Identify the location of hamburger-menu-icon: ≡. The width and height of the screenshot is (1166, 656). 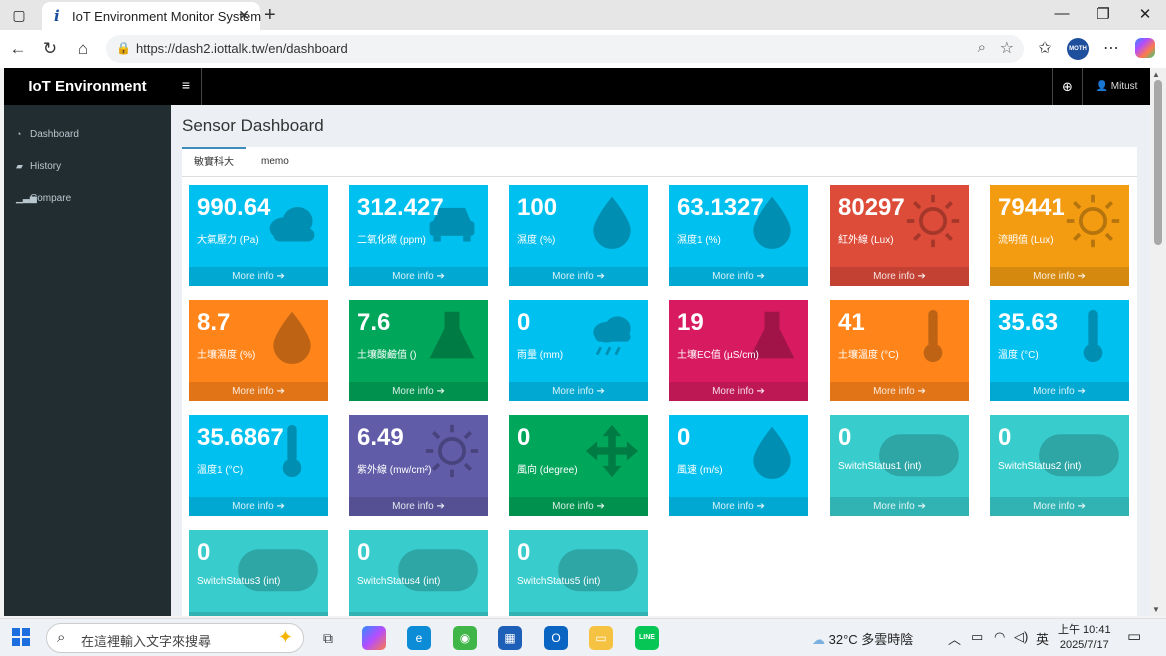
(186, 86).